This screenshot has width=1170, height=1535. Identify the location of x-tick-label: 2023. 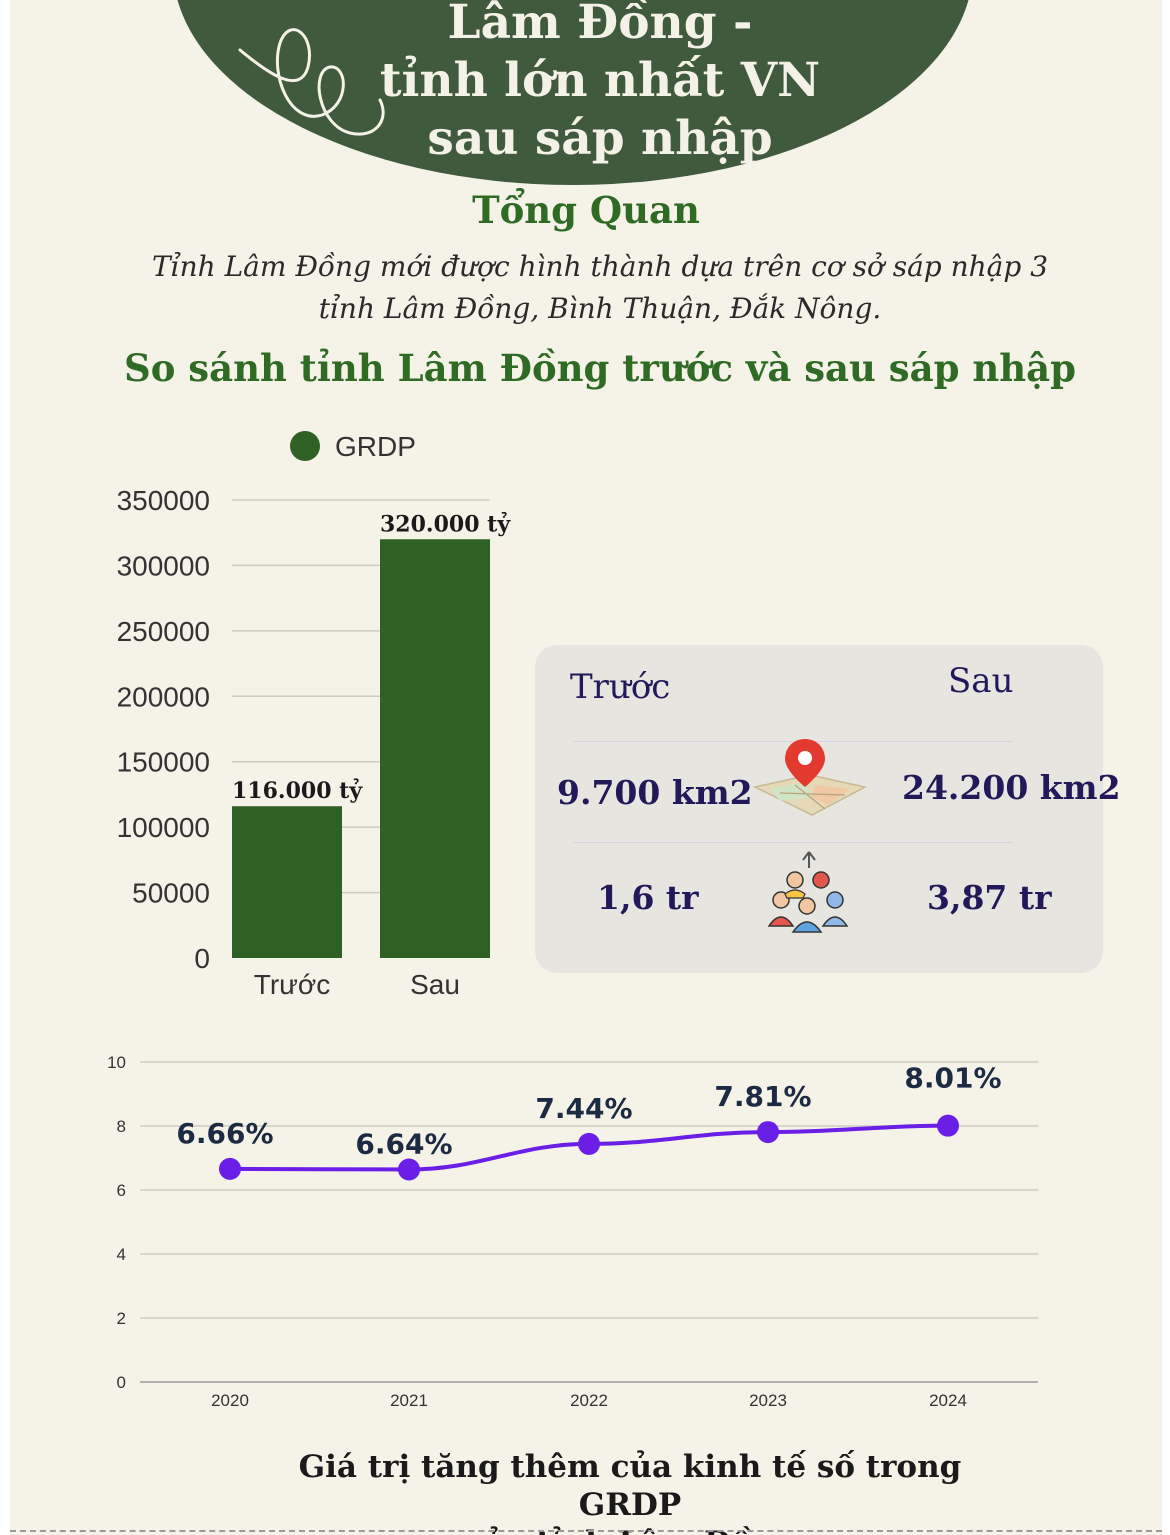
(768, 1400).